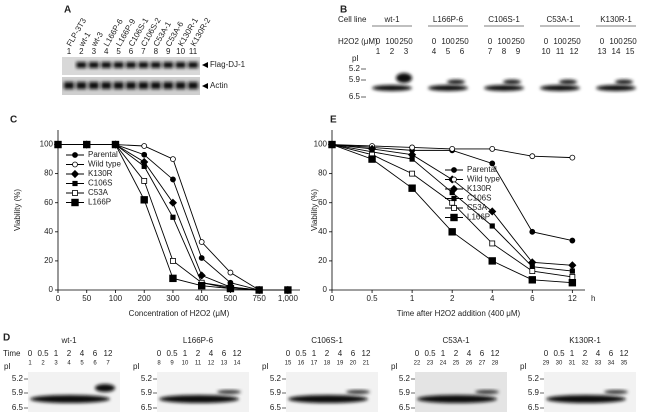  What do you see at coordinates (12, 353) in the screenshot?
I see `row-label: Time` at bounding box center [12, 353].